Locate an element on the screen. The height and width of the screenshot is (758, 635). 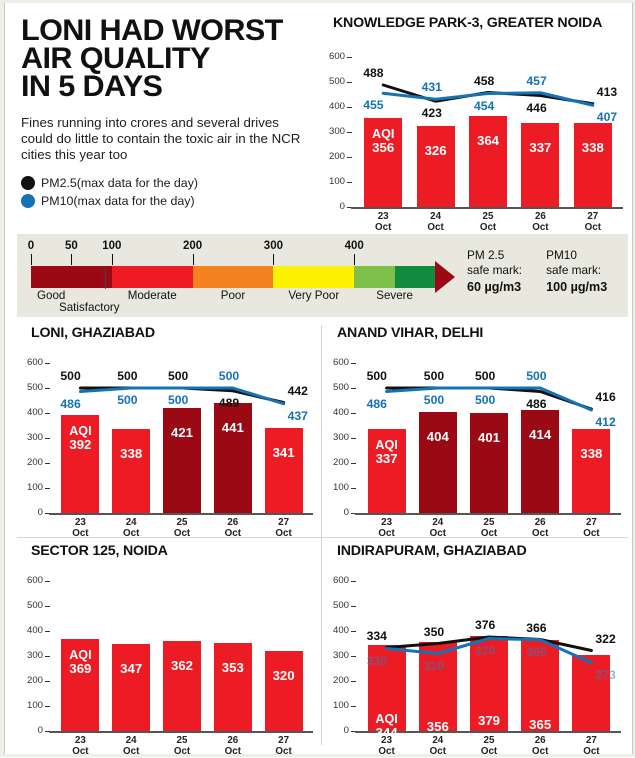
bar: 441 is located at coordinates (232, 457).